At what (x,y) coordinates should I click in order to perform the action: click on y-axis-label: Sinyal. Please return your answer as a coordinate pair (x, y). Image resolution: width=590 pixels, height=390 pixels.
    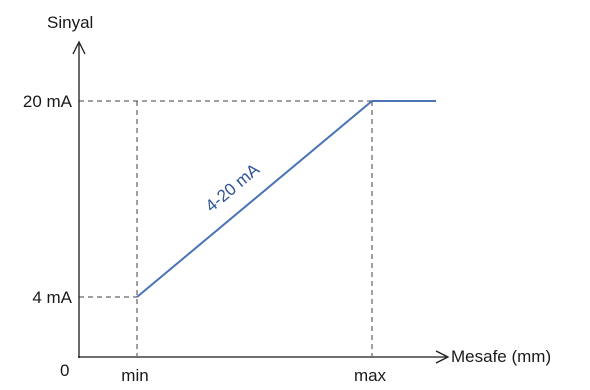
    Looking at the image, I should click on (70, 22).